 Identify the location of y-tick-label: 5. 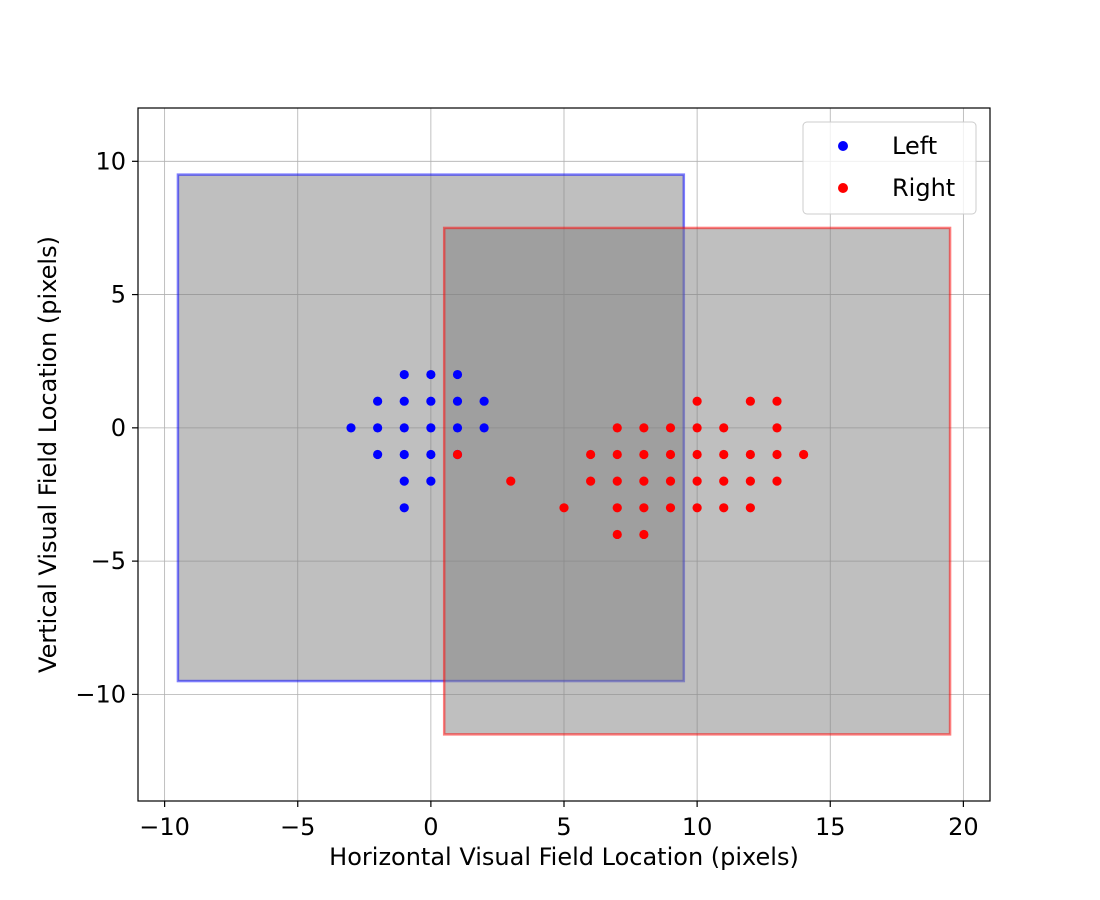
(118, 295).